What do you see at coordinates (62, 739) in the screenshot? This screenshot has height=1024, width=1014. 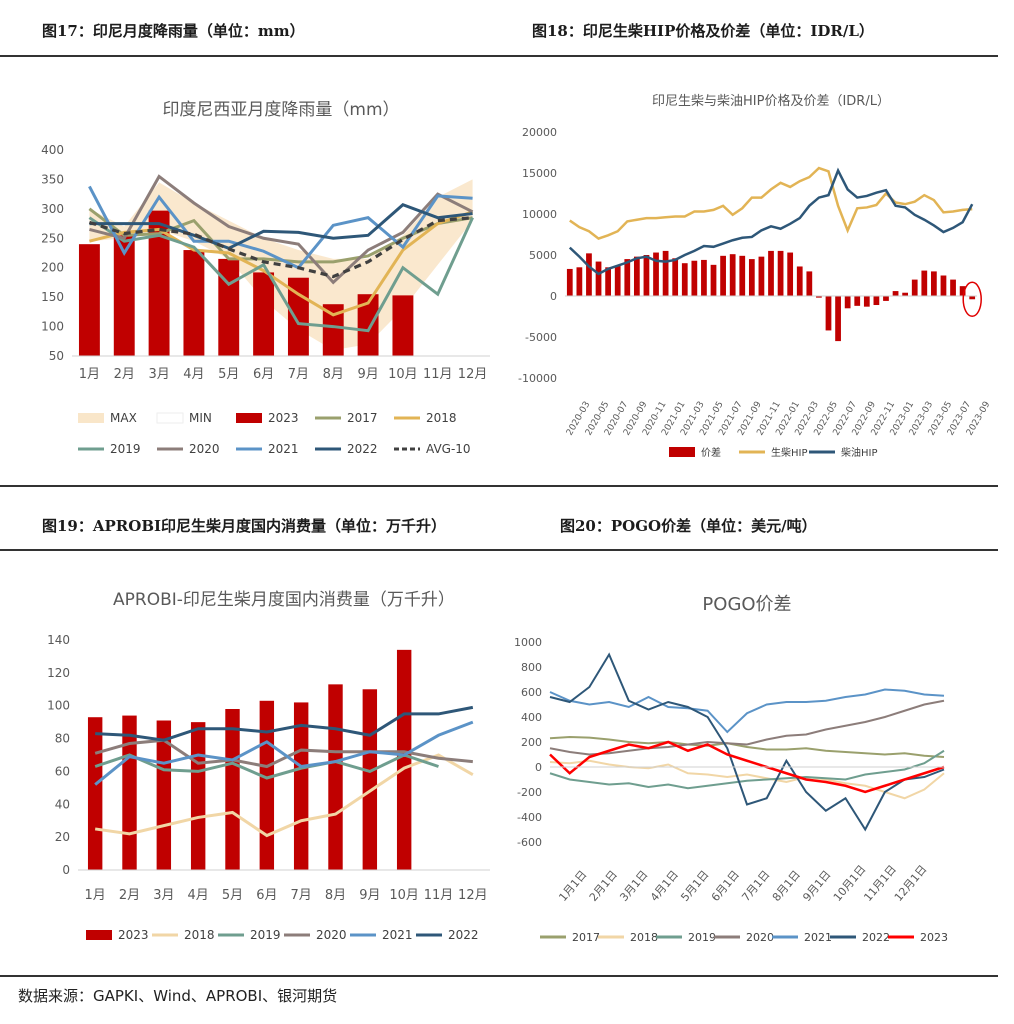 I see `aprobi-ytick-label: 80` at bounding box center [62, 739].